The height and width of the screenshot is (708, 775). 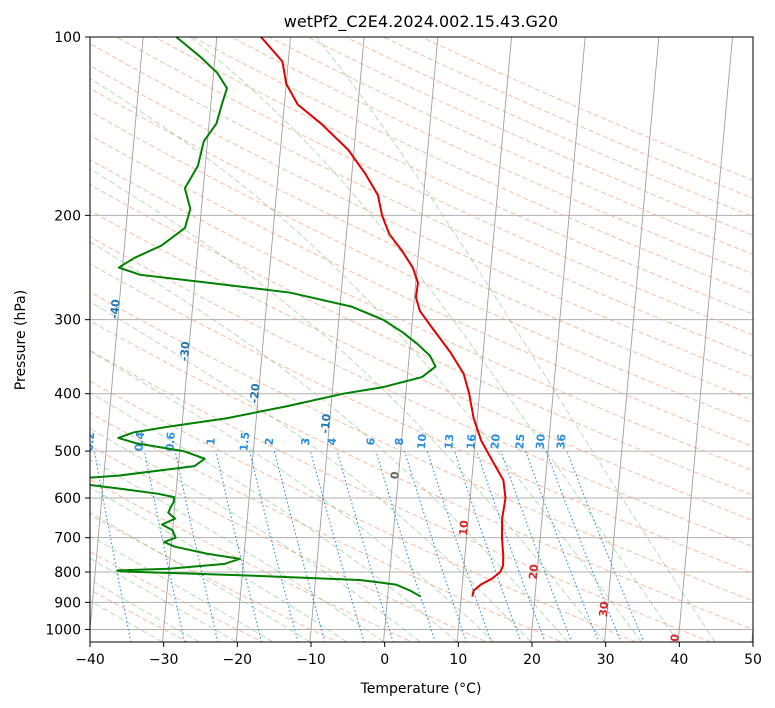 What do you see at coordinates (606, 660) in the screenshot?
I see `x-tick-label: 30` at bounding box center [606, 660].